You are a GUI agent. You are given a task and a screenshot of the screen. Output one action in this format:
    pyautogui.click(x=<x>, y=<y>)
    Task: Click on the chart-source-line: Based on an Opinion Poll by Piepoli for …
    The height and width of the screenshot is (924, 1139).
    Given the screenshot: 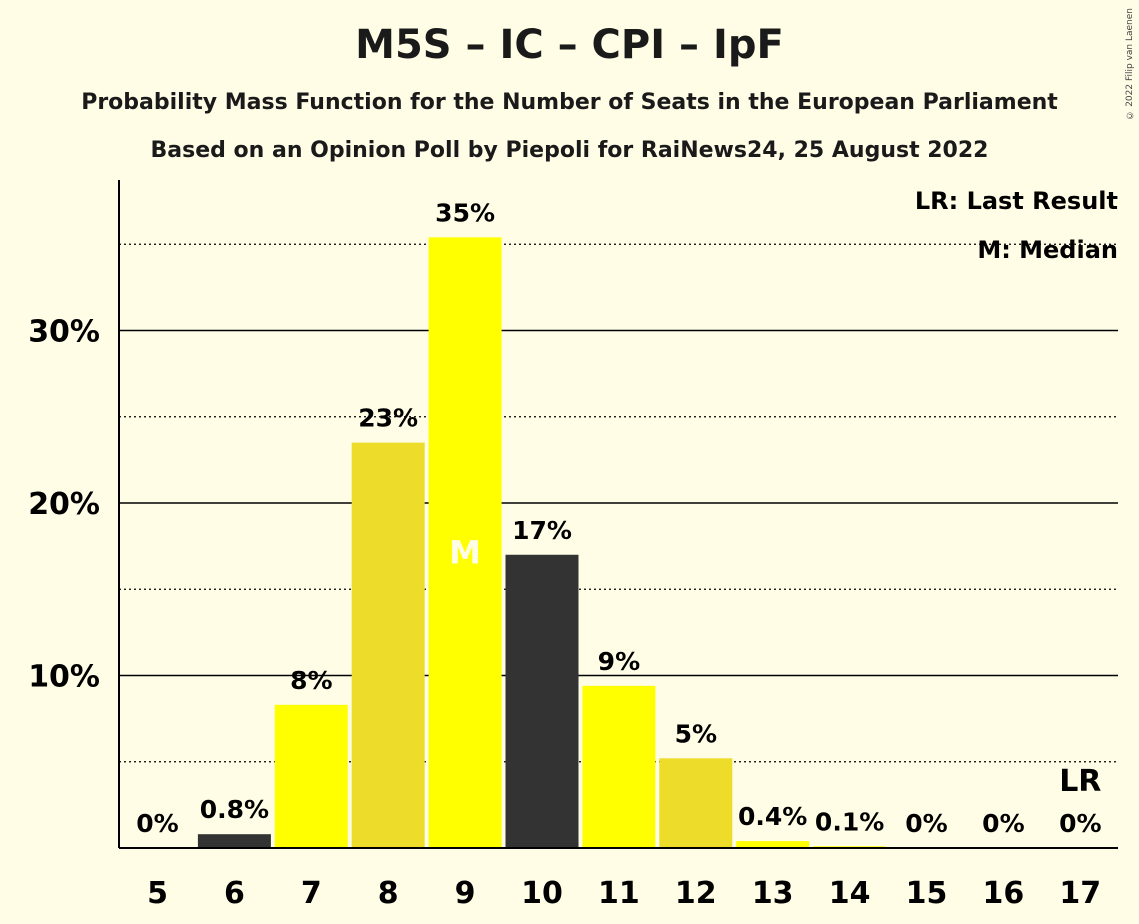 What is the action you would take?
    pyautogui.click(x=569, y=150)
    